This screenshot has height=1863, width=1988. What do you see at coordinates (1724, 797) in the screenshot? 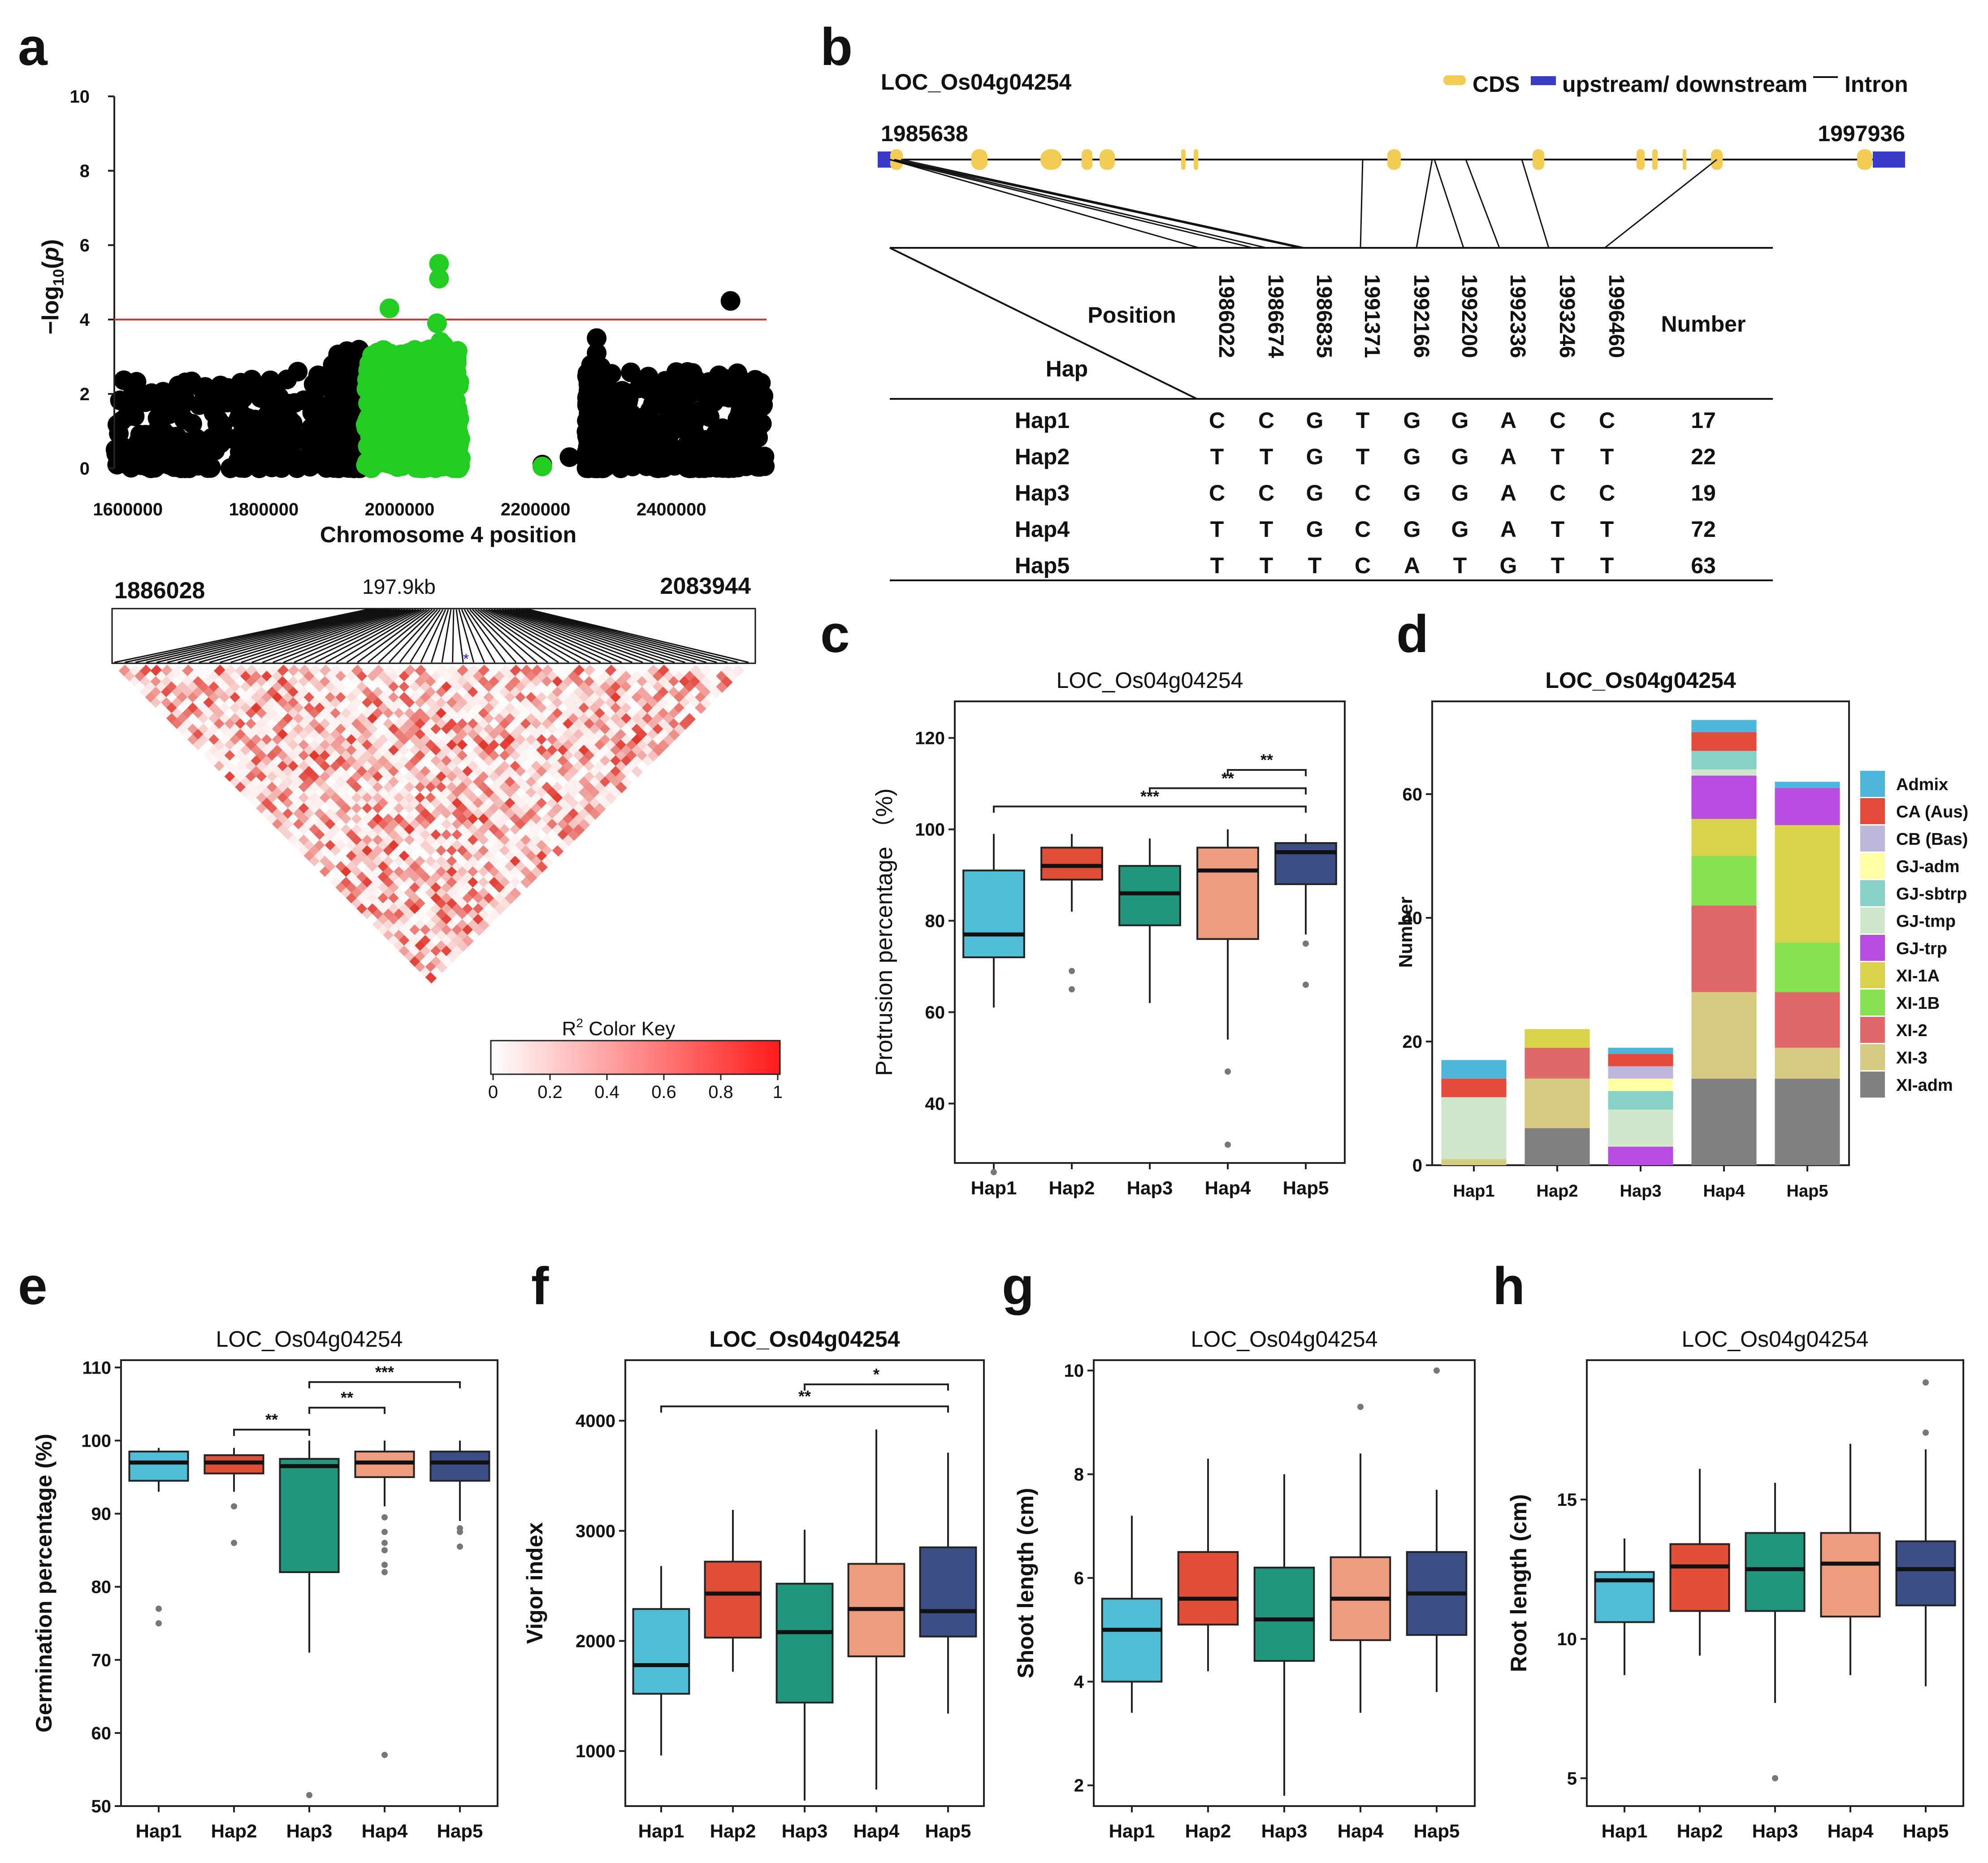
I see `bar-segment-GJ-trp` at bounding box center [1724, 797].